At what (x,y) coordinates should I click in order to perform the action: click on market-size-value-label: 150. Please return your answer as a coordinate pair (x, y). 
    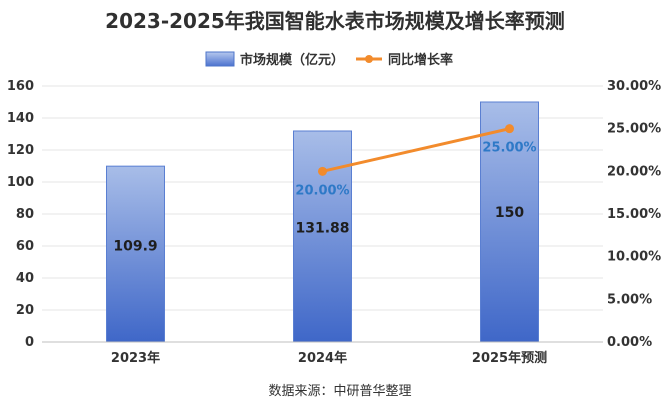
    Looking at the image, I should click on (509, 213).